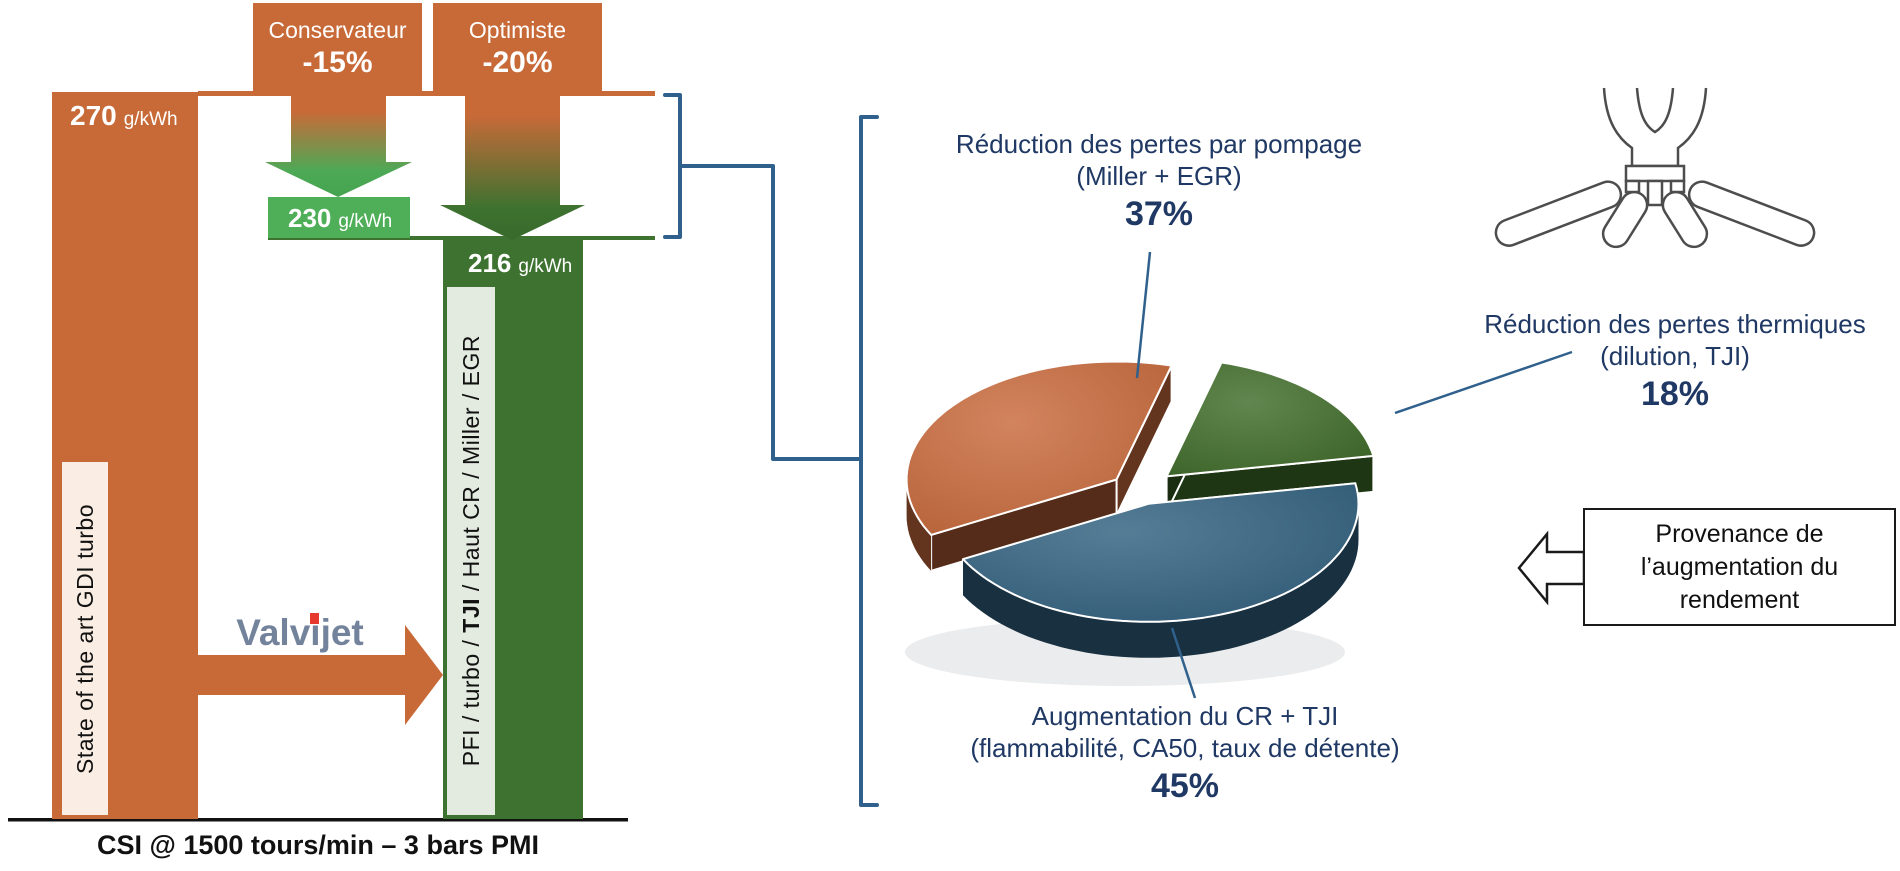 The width and height of the screenshot is (1900, 871). What do you see at coordinates (1159, 176) in the screenshot?
I see `pompage-line2: (Miller + EGR)` at bounding box center [1159, 176].